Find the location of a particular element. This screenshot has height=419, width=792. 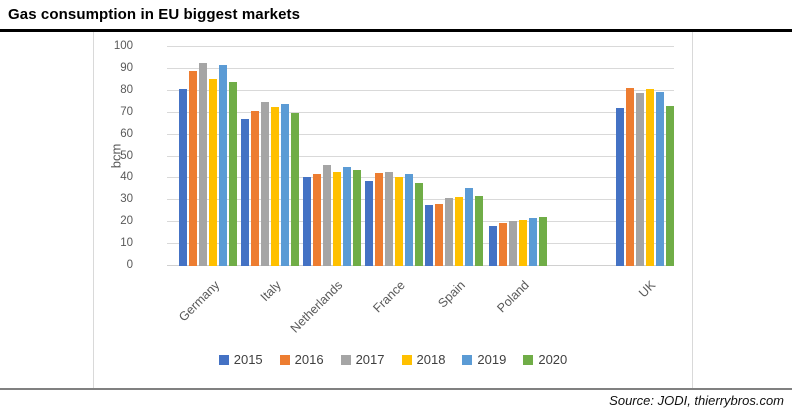

legend-item-2017: 2017 is located at coordinates (362, 359).